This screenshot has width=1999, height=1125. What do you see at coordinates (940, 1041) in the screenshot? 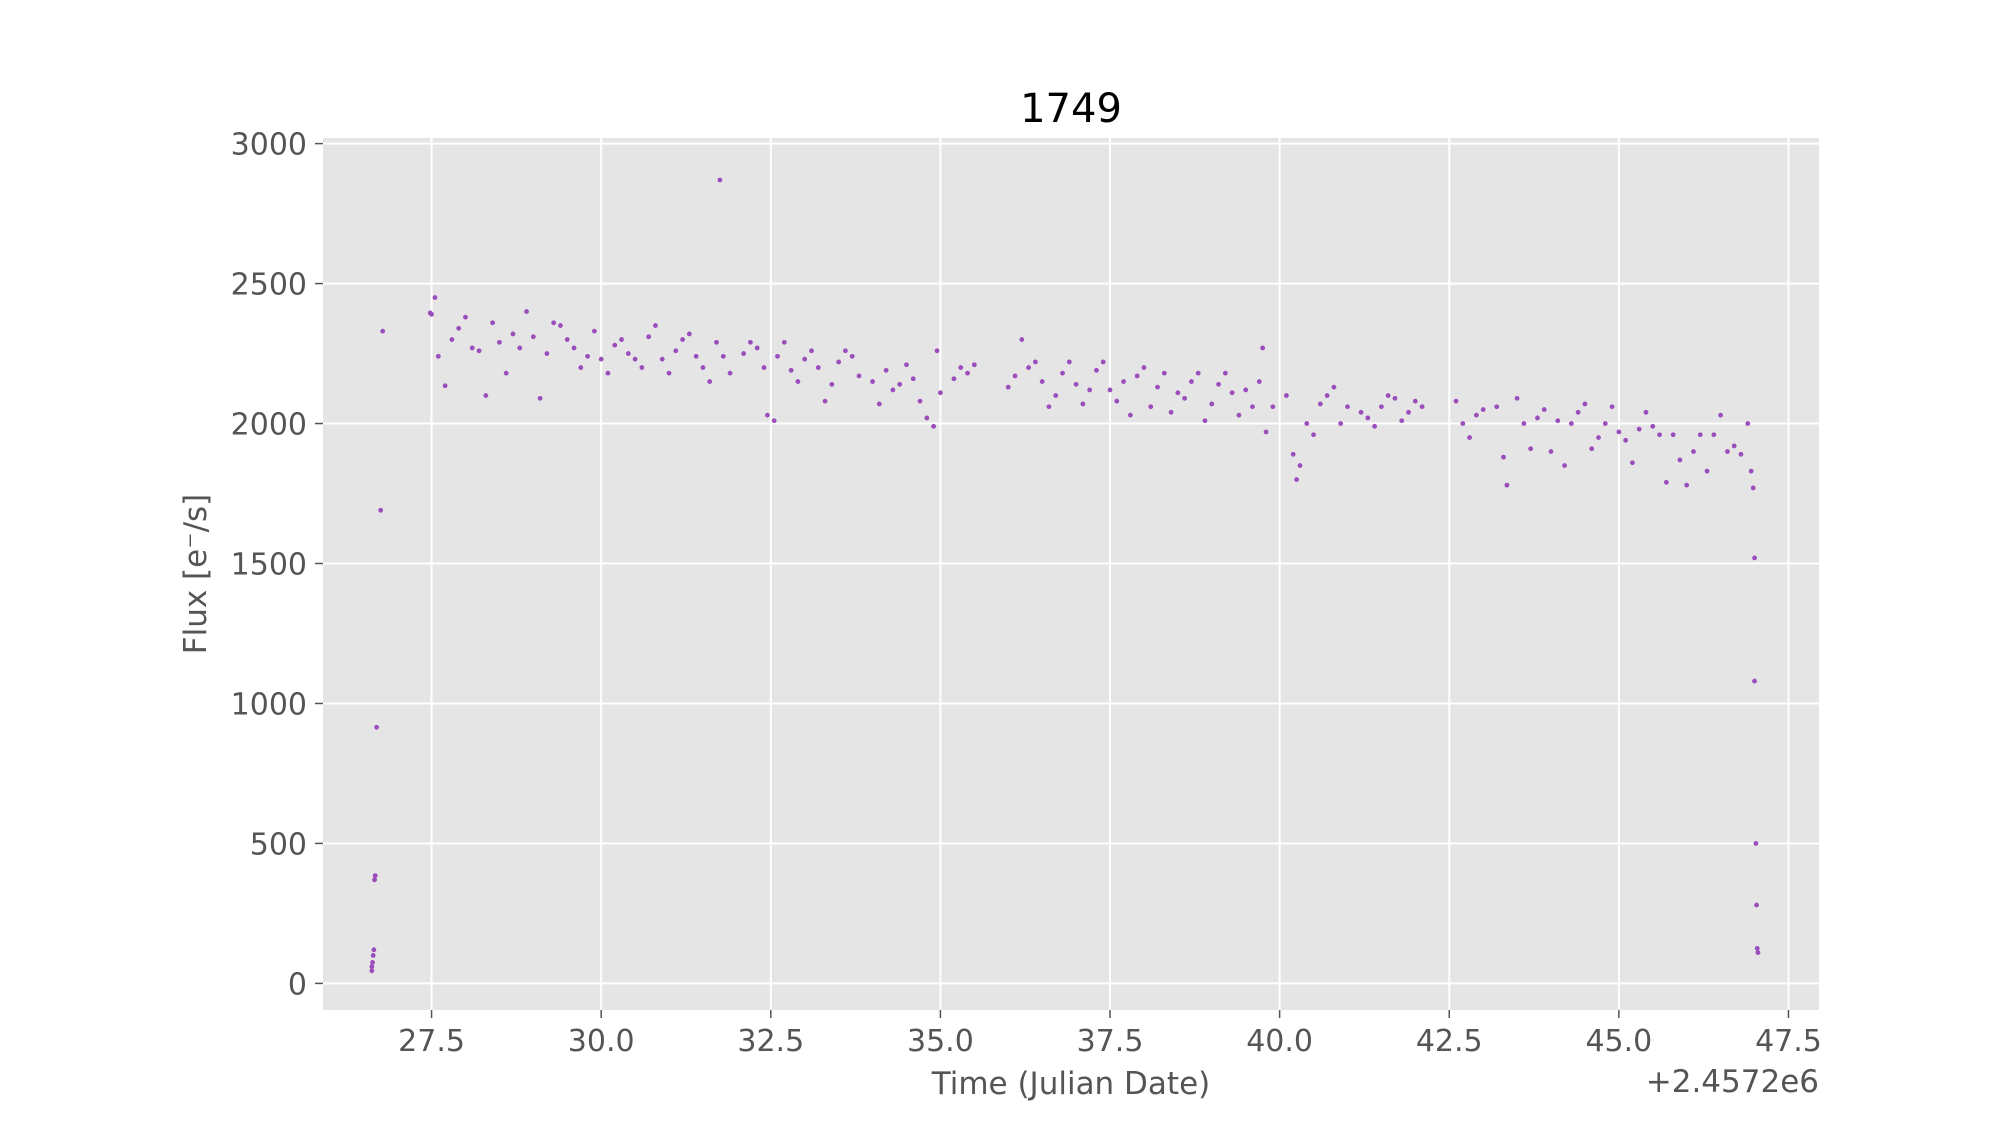
I see `x-tick-label: 35.0` at bounding box center [940, 1041].